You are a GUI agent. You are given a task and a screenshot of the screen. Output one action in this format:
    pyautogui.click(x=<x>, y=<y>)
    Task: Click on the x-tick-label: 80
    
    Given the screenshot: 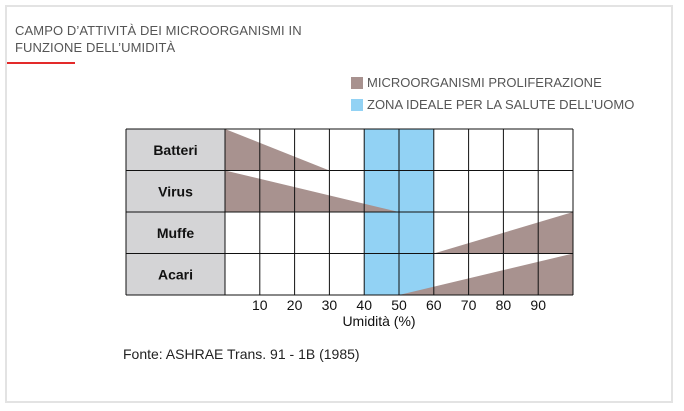 What is the action you would take?
    pyautogui.click(x=504, y=305)
    